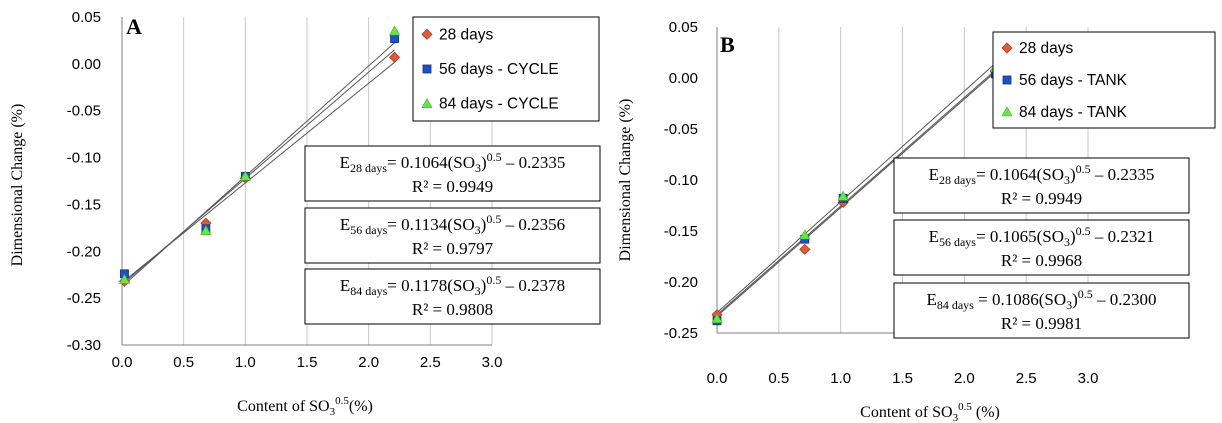  I want to click on legend-label-2: 84 days - CYCLE, so click(499, 104).